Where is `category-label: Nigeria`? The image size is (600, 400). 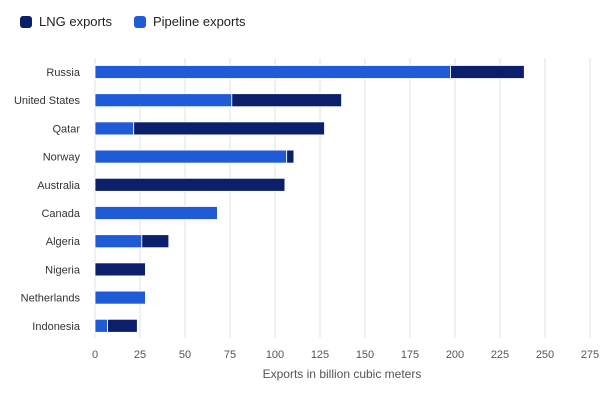
category-label: Nigeria is located at coordinates (63, 270).